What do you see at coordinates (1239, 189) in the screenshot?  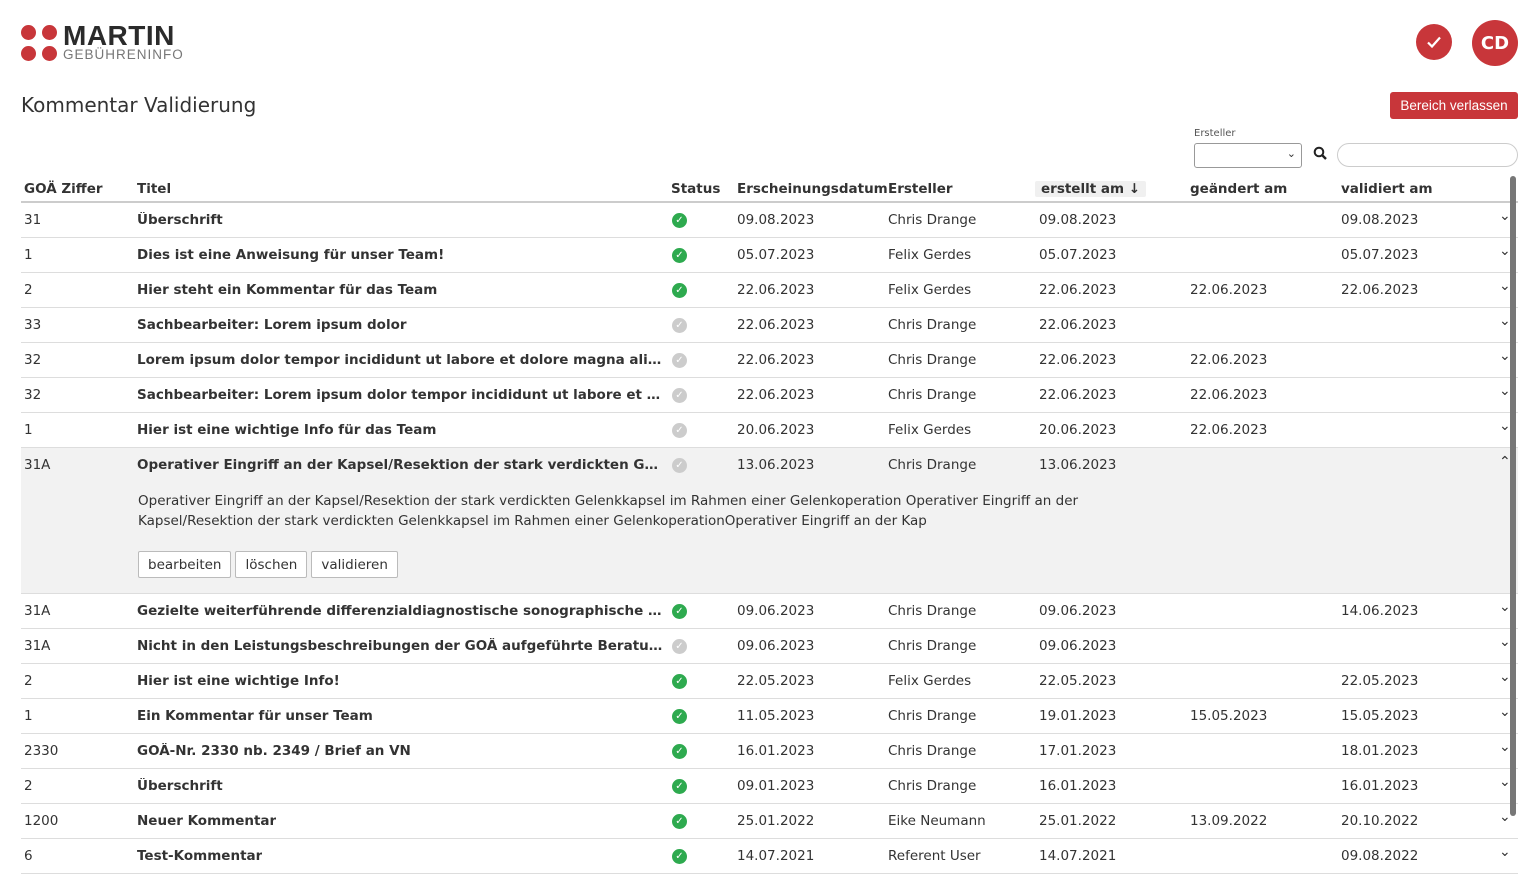 I see `column-header: geändert am` at bounding box center [1239, 189].